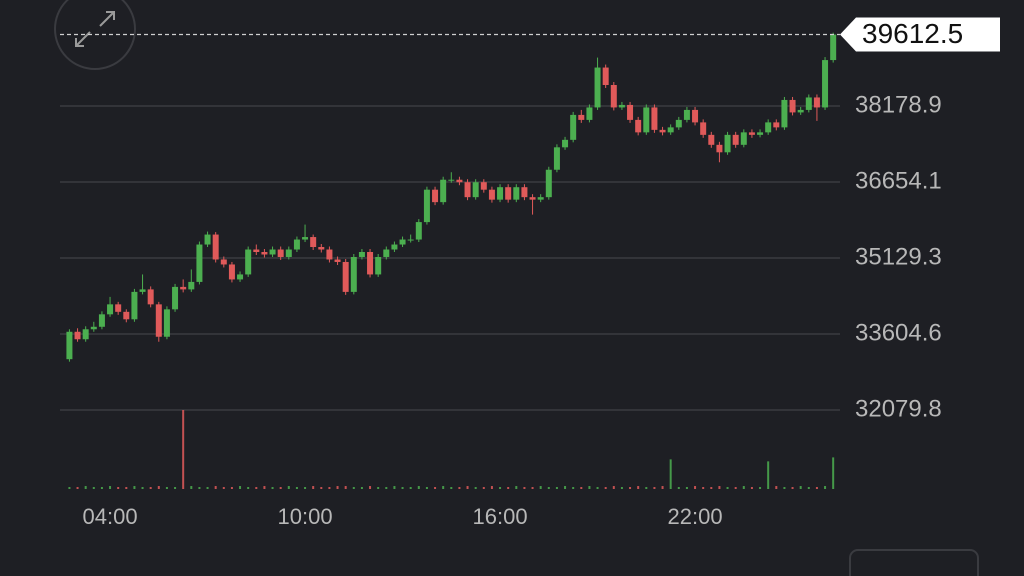  I want to click on corner-button, so click(914, 562).